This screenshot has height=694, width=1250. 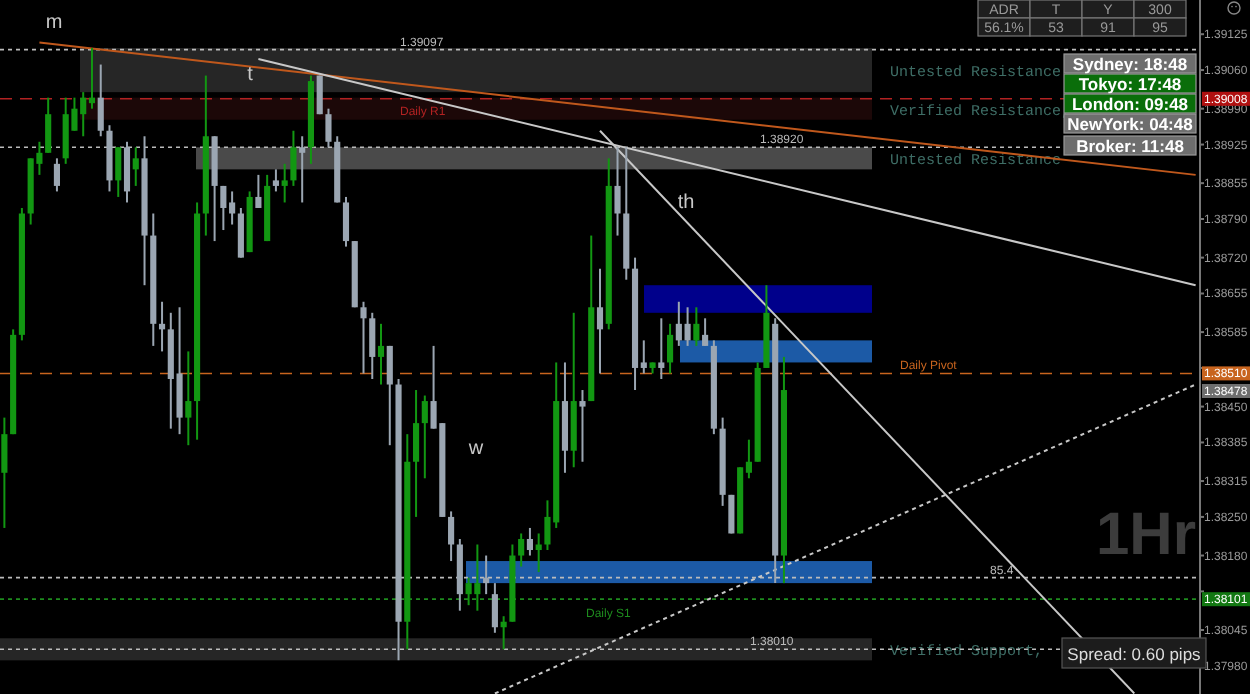 I want to click on annotation: 1Hr, so click(x=1146, y=535).